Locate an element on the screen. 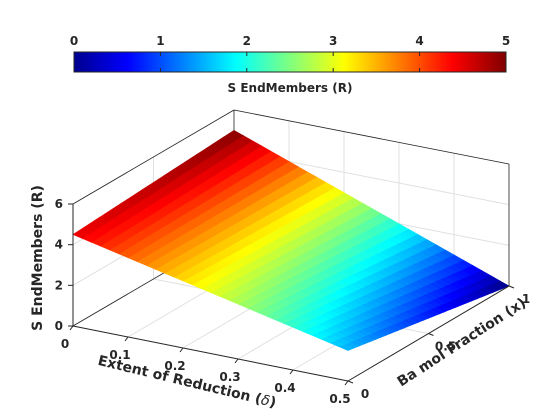 Image resolution: width=560 pixels, height=420 pixels. y-tick-label: 1 is located at coordinates (526, 299).